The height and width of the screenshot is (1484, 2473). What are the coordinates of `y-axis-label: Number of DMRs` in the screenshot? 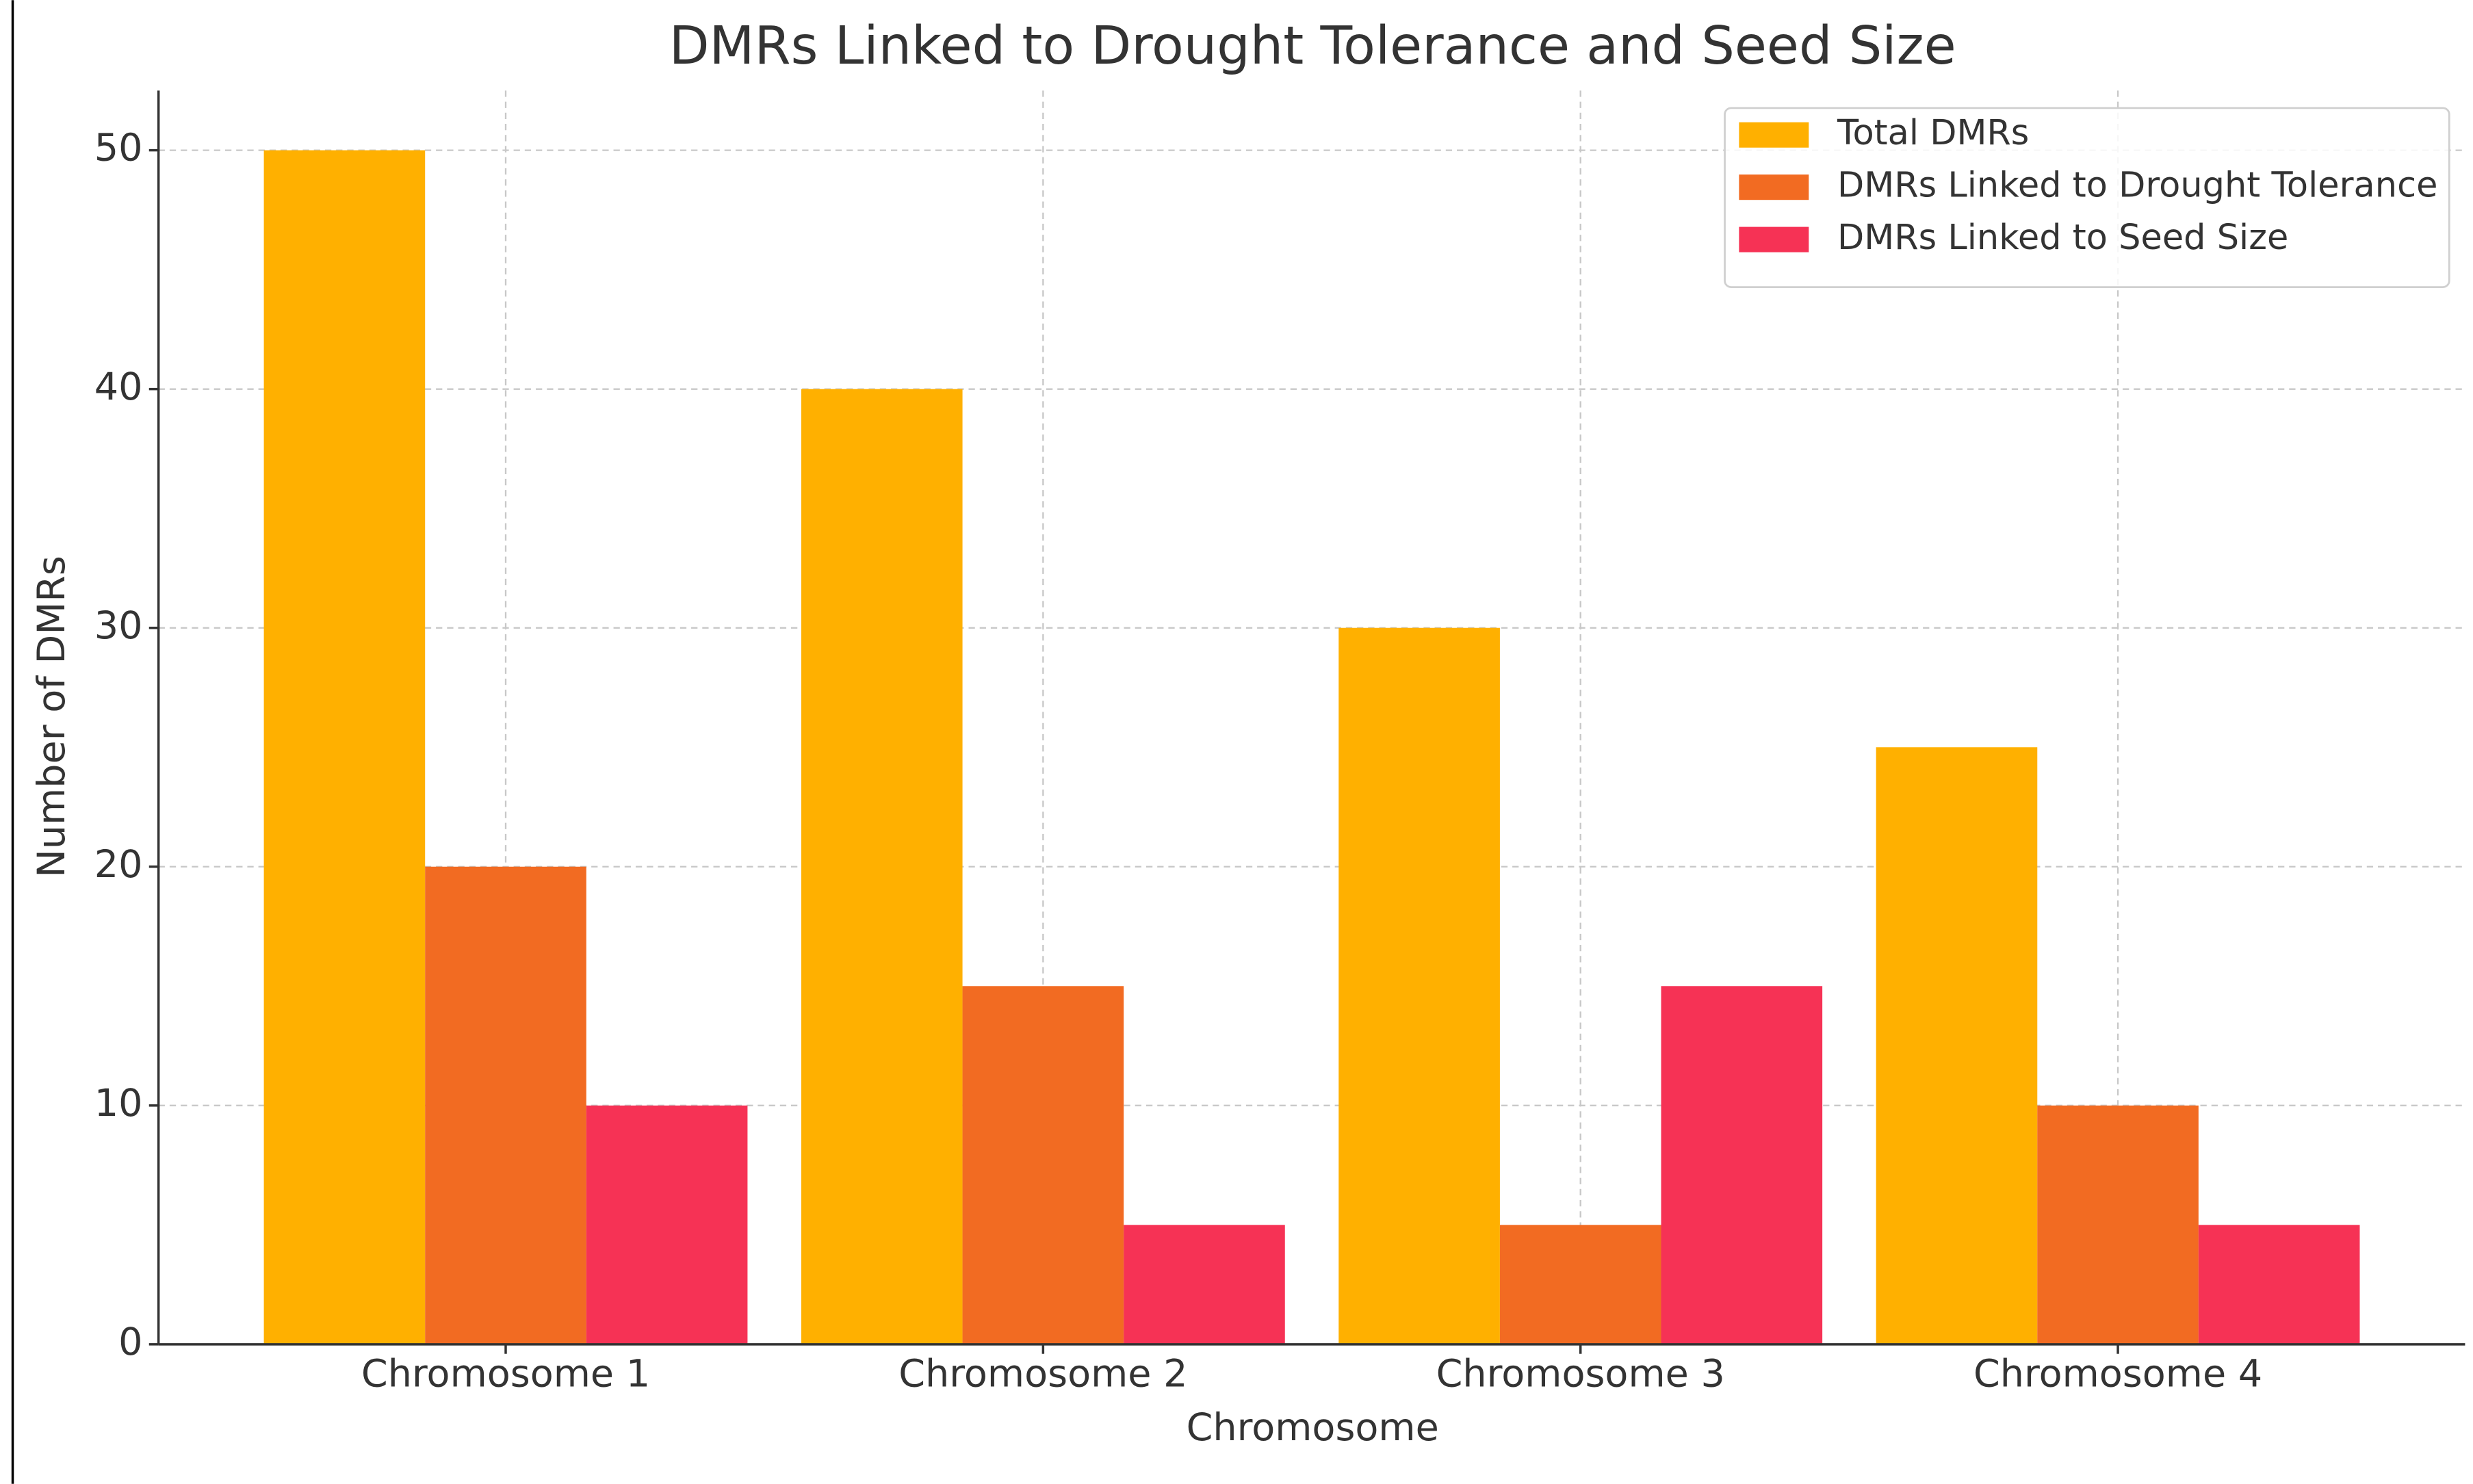 It's located at (51, 717).